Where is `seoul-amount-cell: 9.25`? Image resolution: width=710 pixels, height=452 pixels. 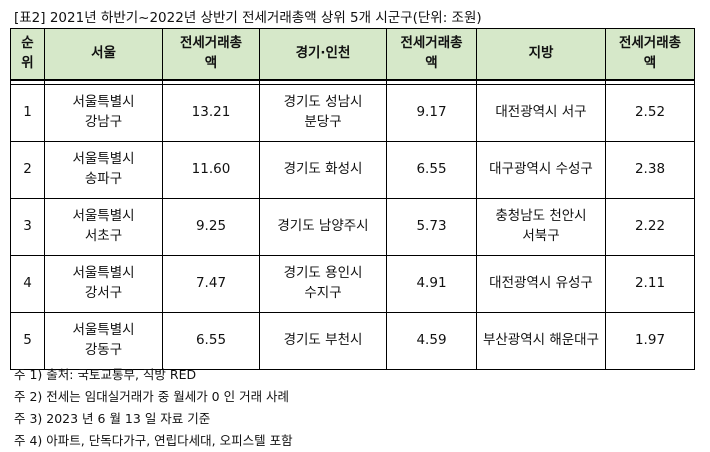 seoul-amount-cell: 9.25 is located at coordinates (211, 227).